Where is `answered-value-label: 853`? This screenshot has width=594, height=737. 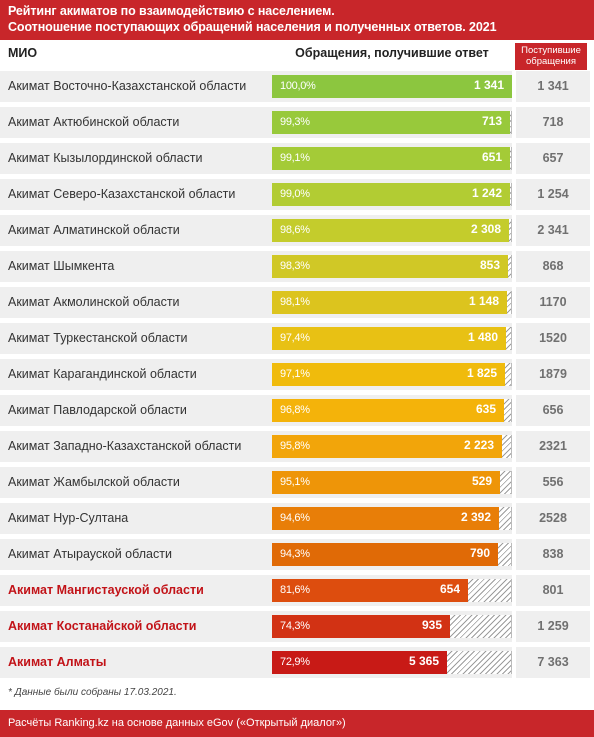
answered-value-label: 853 is located at coordinates (489, 265).